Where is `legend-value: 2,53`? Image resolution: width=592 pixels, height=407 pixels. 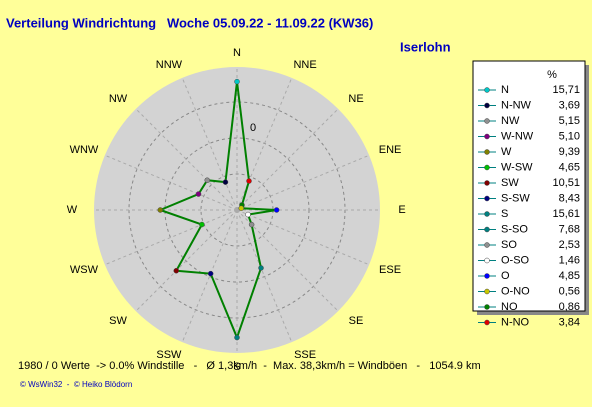 legend-value: 2,53 is located at coordinates (569, 245).